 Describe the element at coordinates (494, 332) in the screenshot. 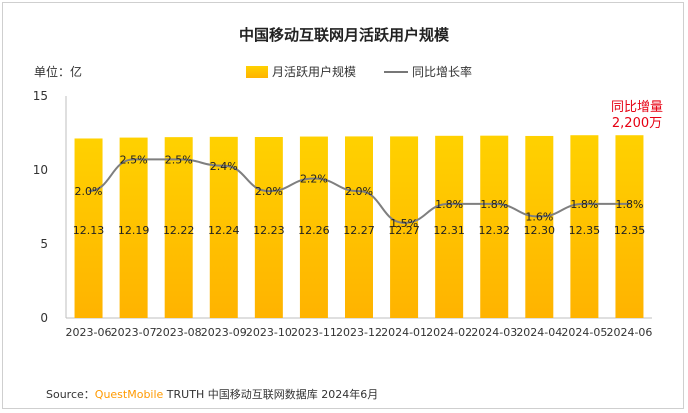

I see `x-tick-label: 2024-03` at that location.